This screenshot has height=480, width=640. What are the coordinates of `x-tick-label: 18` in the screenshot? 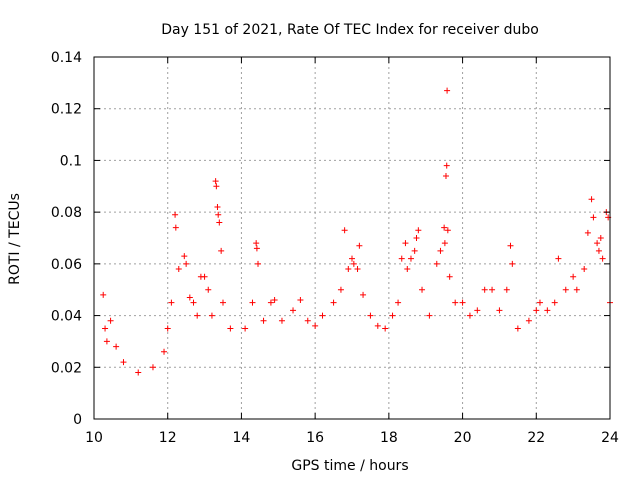 It's located at (389, 438).